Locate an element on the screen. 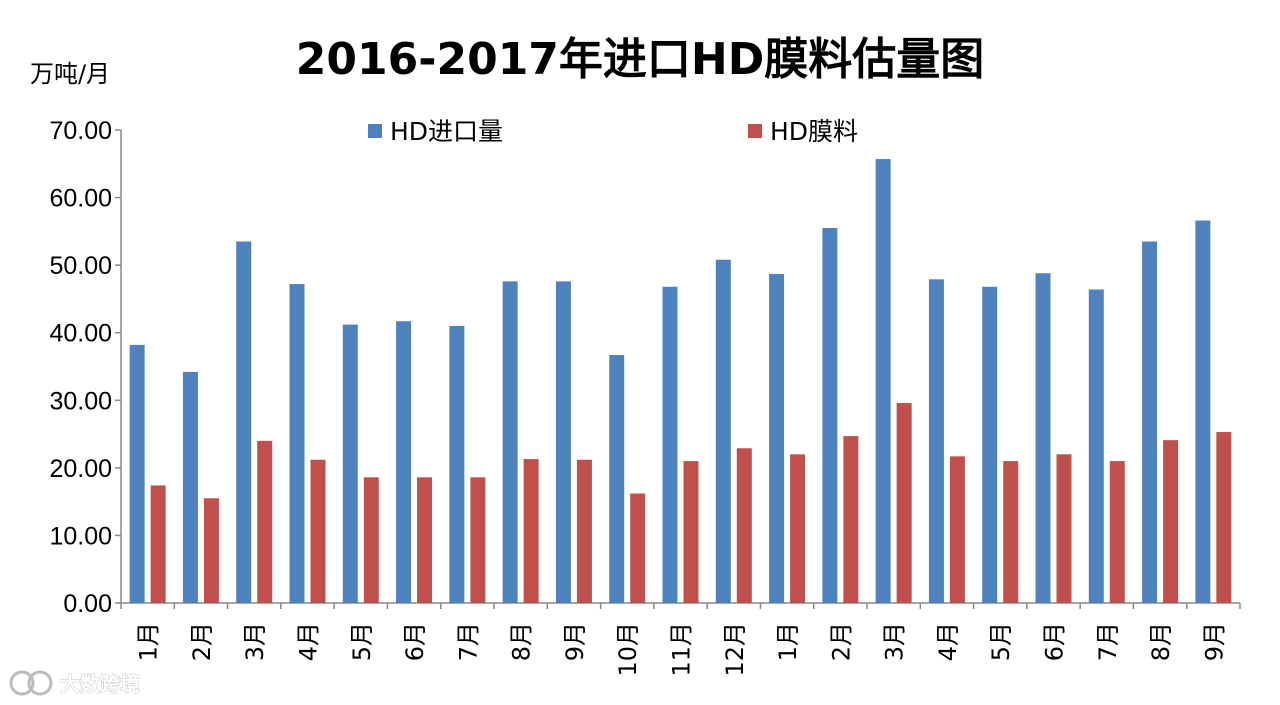 This screenshot has height=705, width=1280. x-tick-label: 12月 is located at coordinates (735, 649).